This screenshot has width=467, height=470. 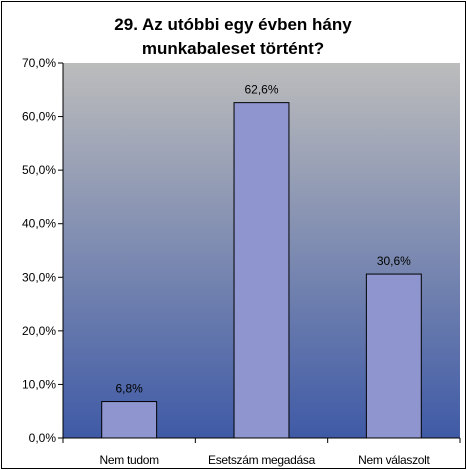 I want to click on y-tick-label: 60,0%, so click(x=39, y=117).